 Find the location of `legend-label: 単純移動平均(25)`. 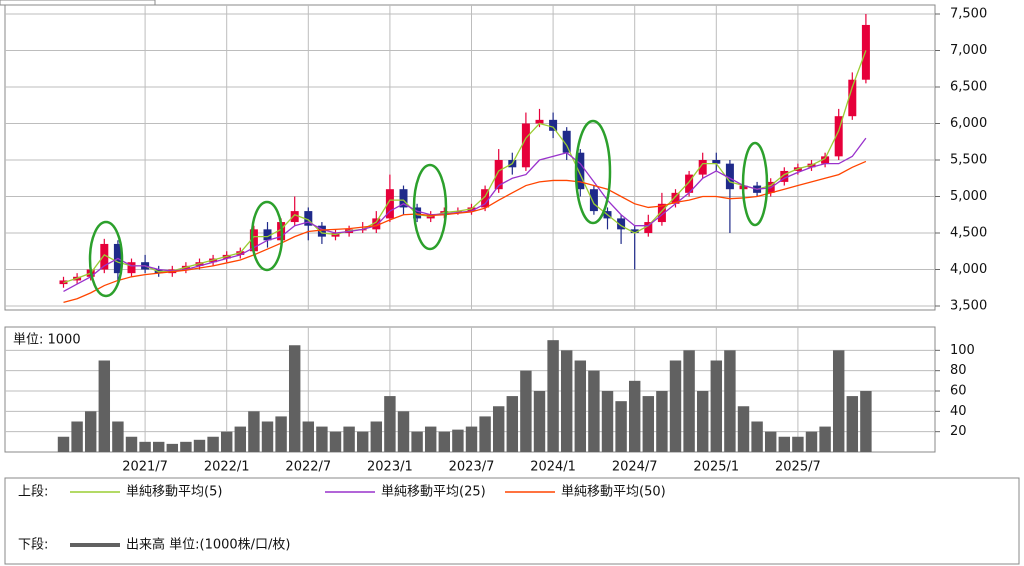

legend-label: 単純移動平均(25) is located at coordinates (433, 492).